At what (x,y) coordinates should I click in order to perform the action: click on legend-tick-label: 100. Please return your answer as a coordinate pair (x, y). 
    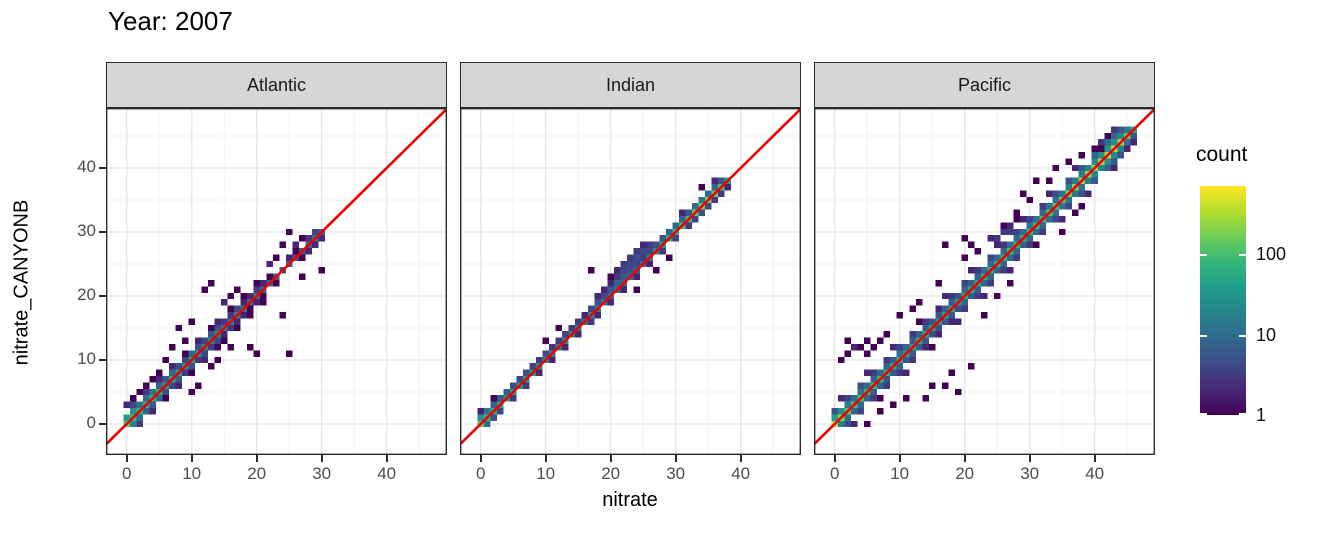
    Looking at the image, I should click on (1271, 254).